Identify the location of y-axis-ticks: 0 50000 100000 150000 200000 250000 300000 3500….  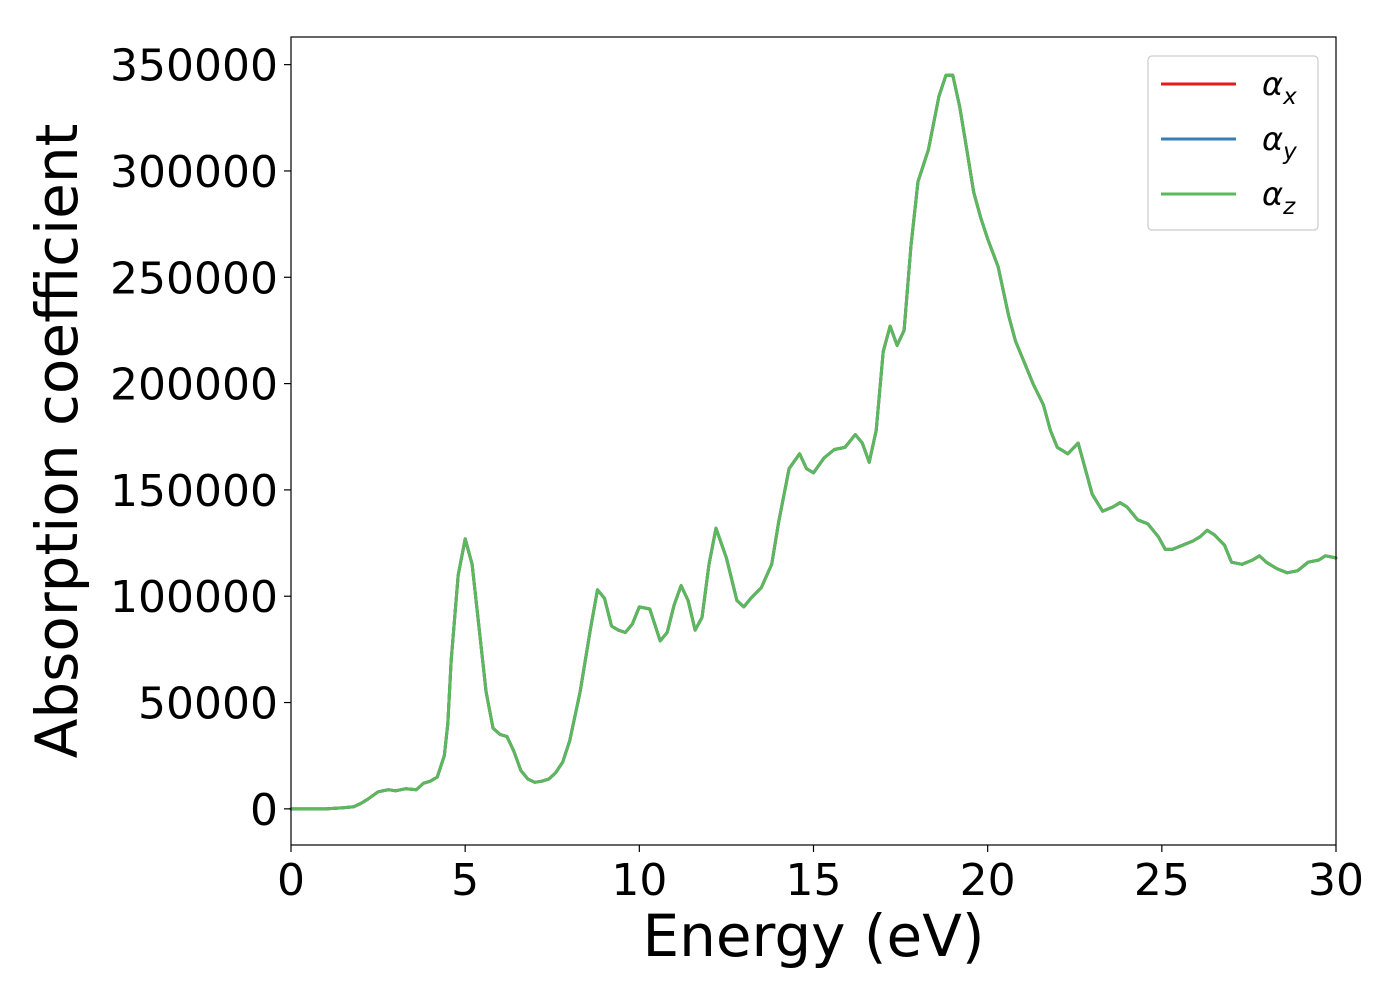
(200, 438).